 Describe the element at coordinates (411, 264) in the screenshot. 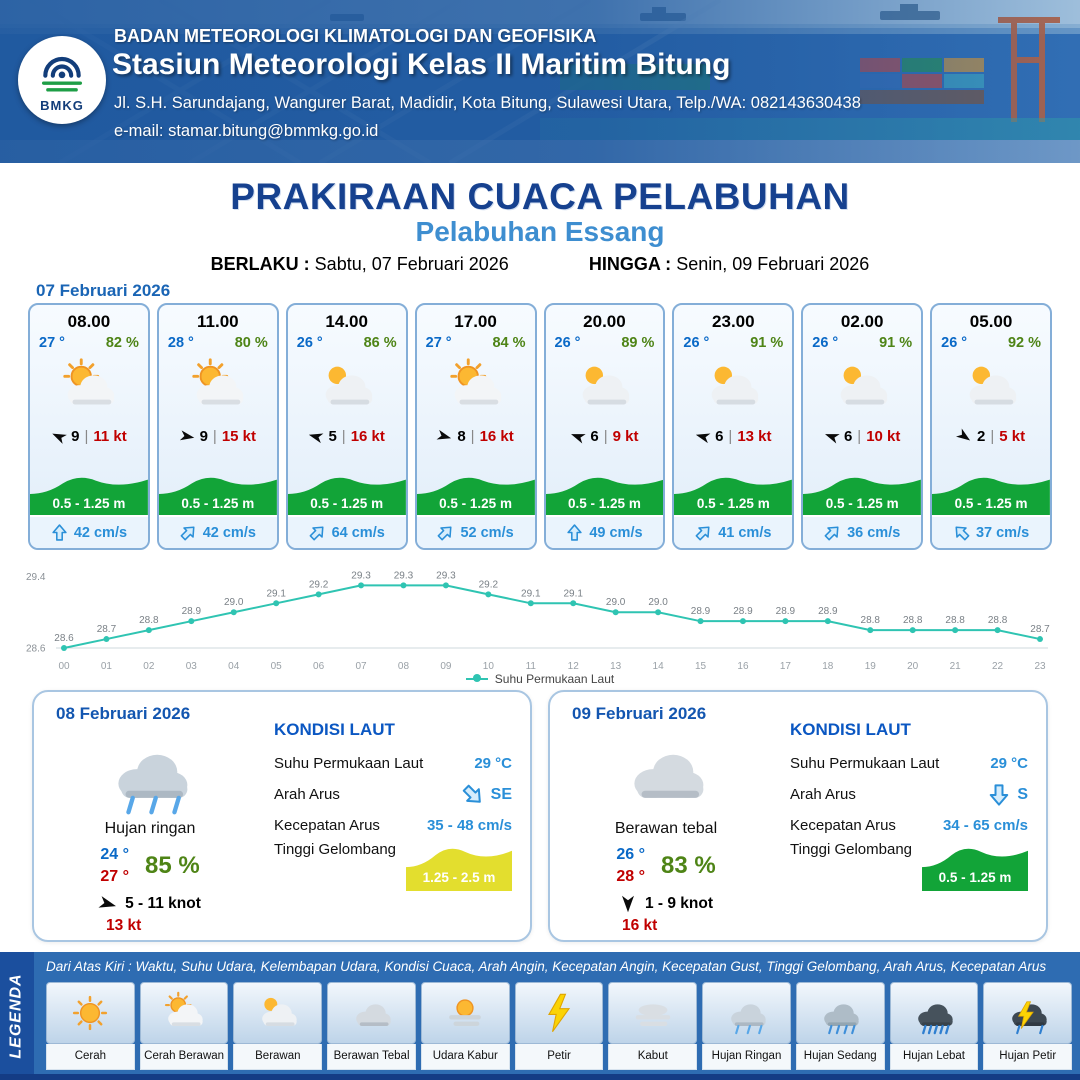

I see `valid-from-value: Sabtu, 07 Februari 2026` at that location.